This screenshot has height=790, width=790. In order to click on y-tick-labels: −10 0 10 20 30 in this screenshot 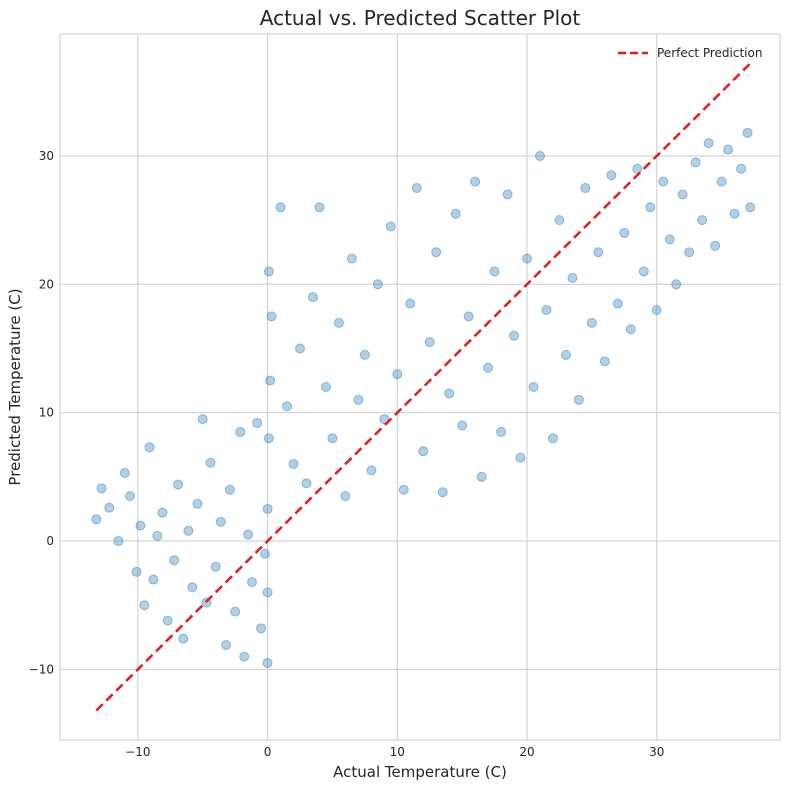, I will do `click(41, 412)`.